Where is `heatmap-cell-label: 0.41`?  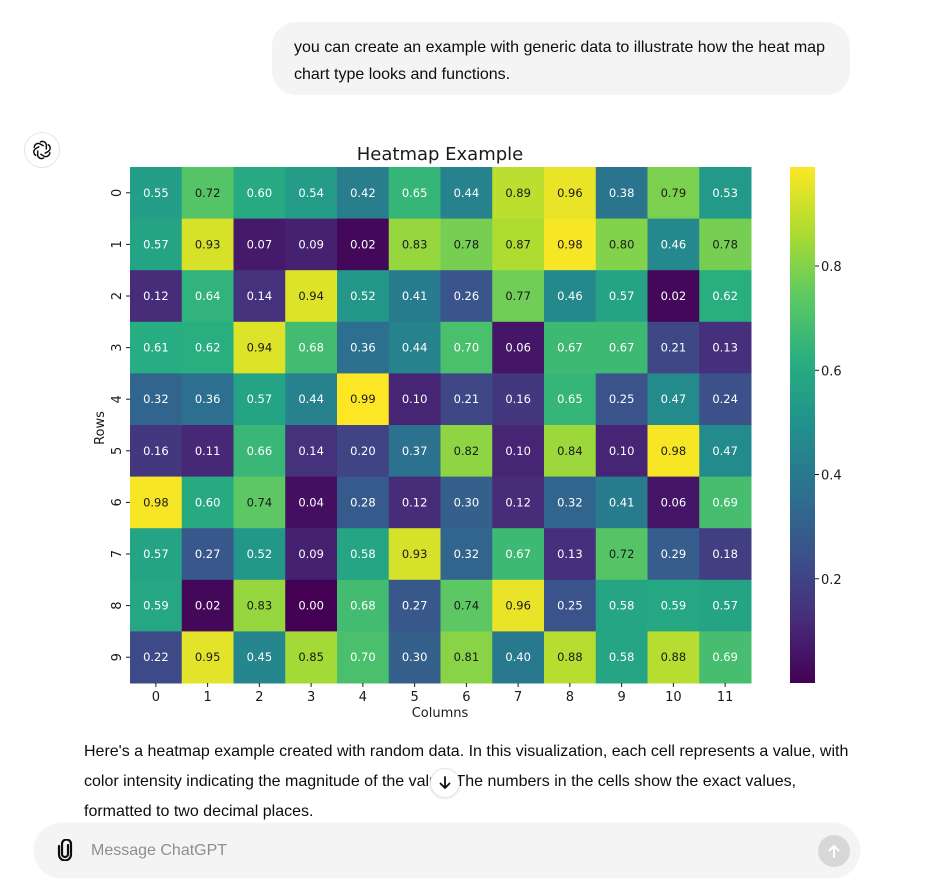
heatmap-cell-label: 0.41 is located at coordinates (415, 296).